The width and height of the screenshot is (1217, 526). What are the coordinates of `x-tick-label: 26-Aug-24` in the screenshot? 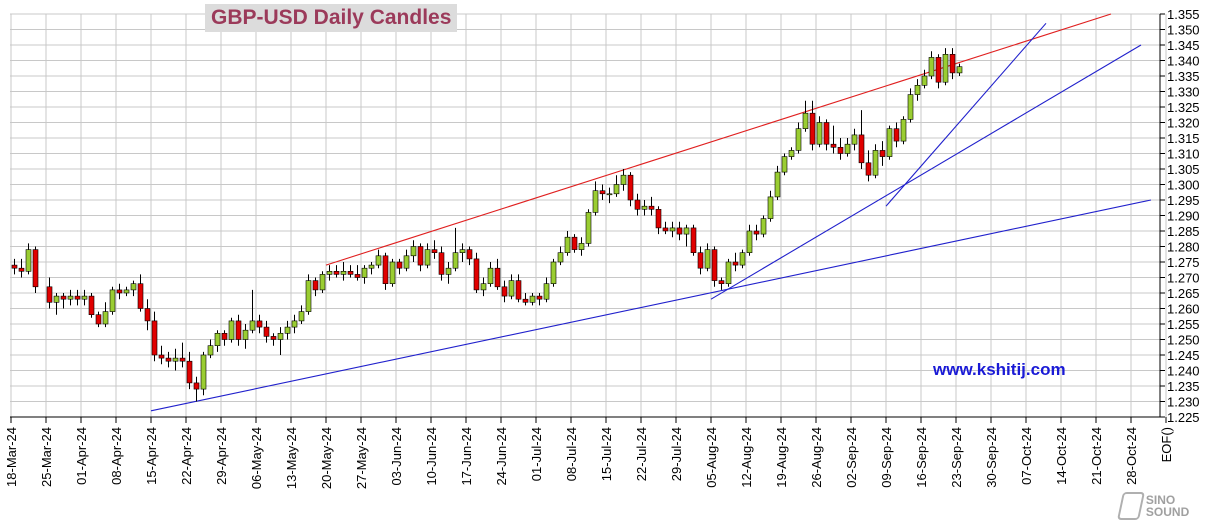 It's located at (816, 457).